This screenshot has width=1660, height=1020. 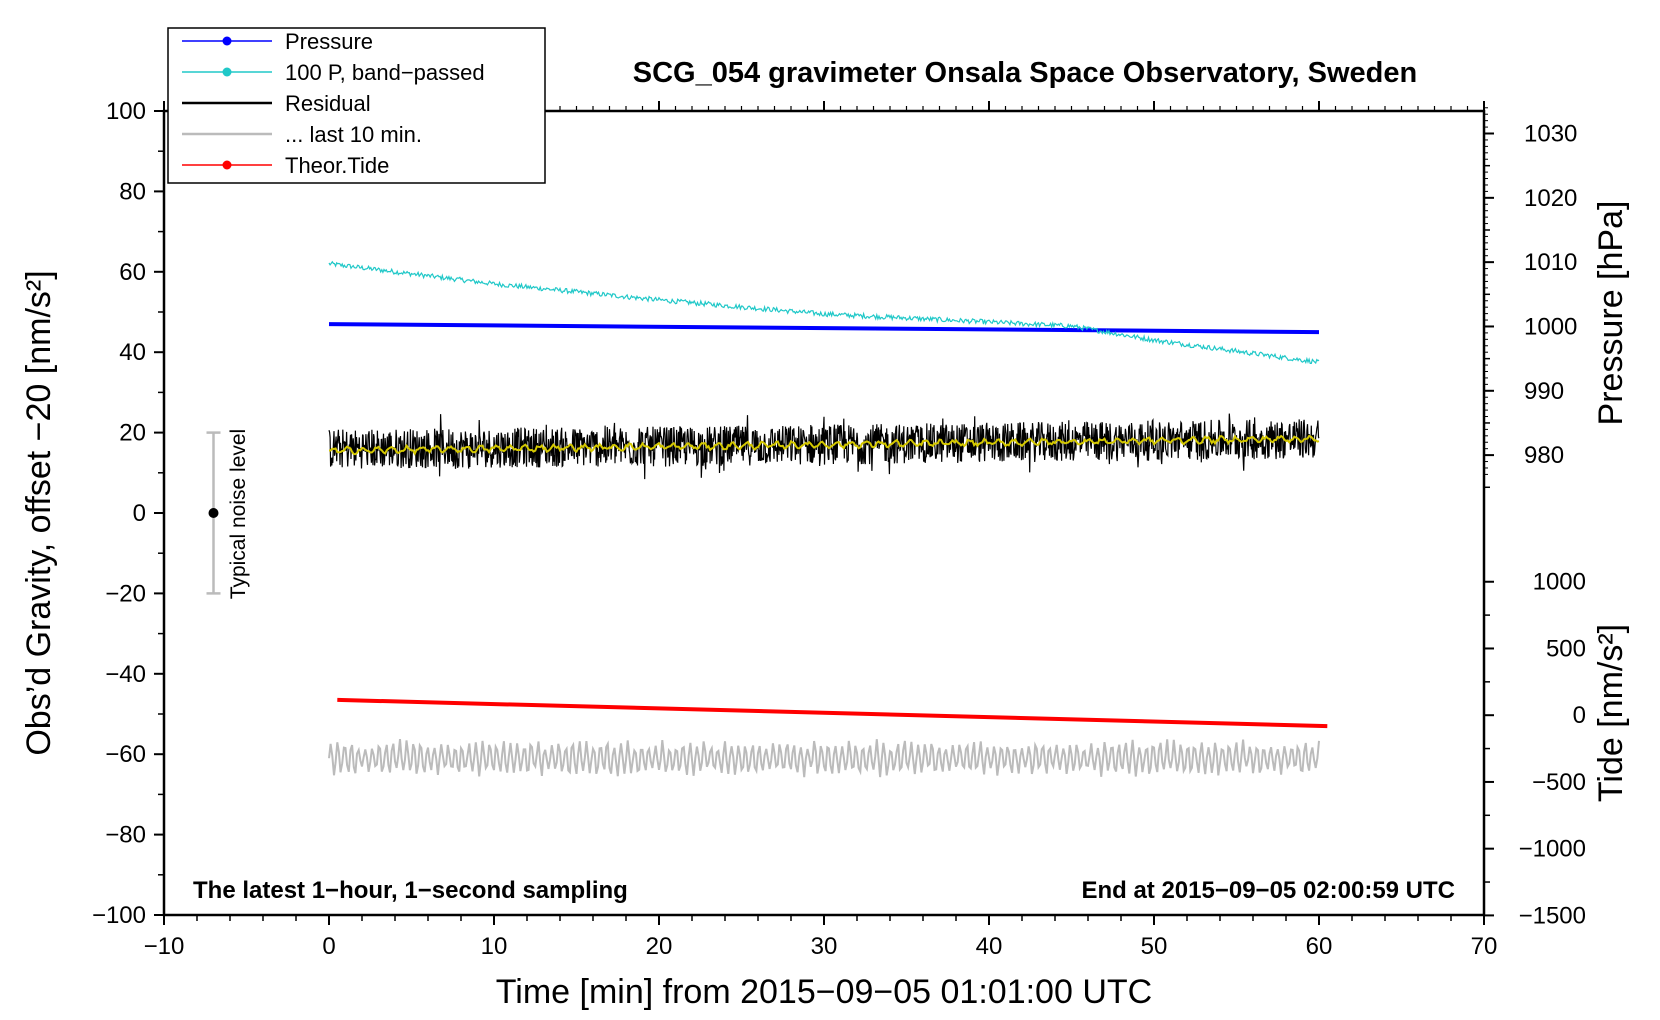 I want to click on series-residual-smoothed, so click(x=824, y=445).